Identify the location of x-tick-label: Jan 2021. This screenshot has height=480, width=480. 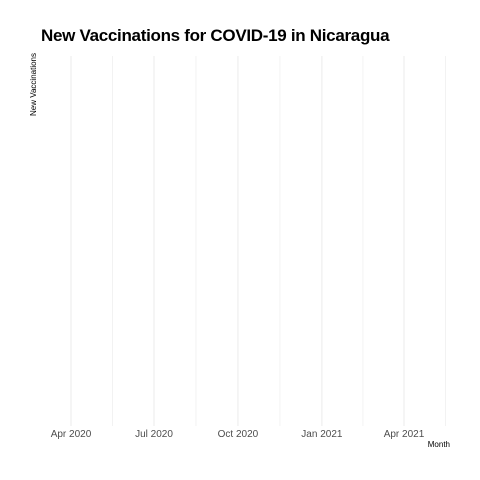
(322, 434).